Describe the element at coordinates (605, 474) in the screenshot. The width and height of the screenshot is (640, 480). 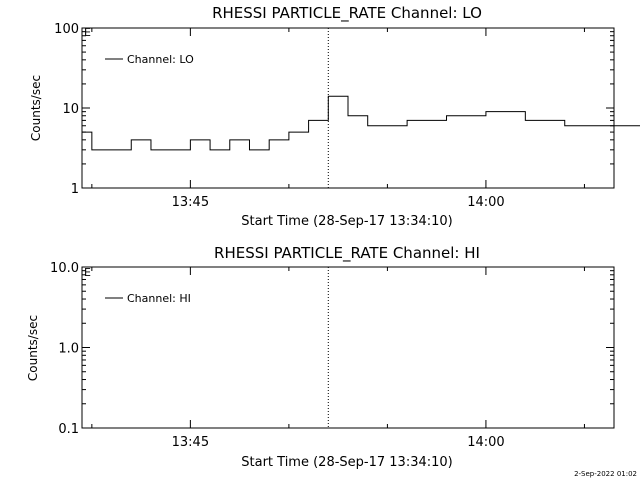
I see `generated-timestamp: 2-Sep-2022 01:02` at that location.